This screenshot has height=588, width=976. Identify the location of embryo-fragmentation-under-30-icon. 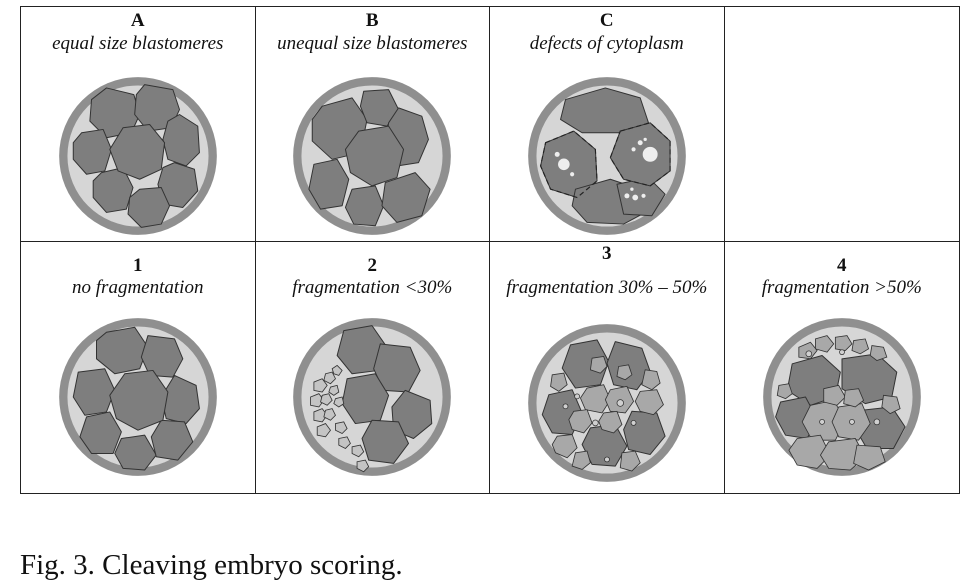
(372, 397).